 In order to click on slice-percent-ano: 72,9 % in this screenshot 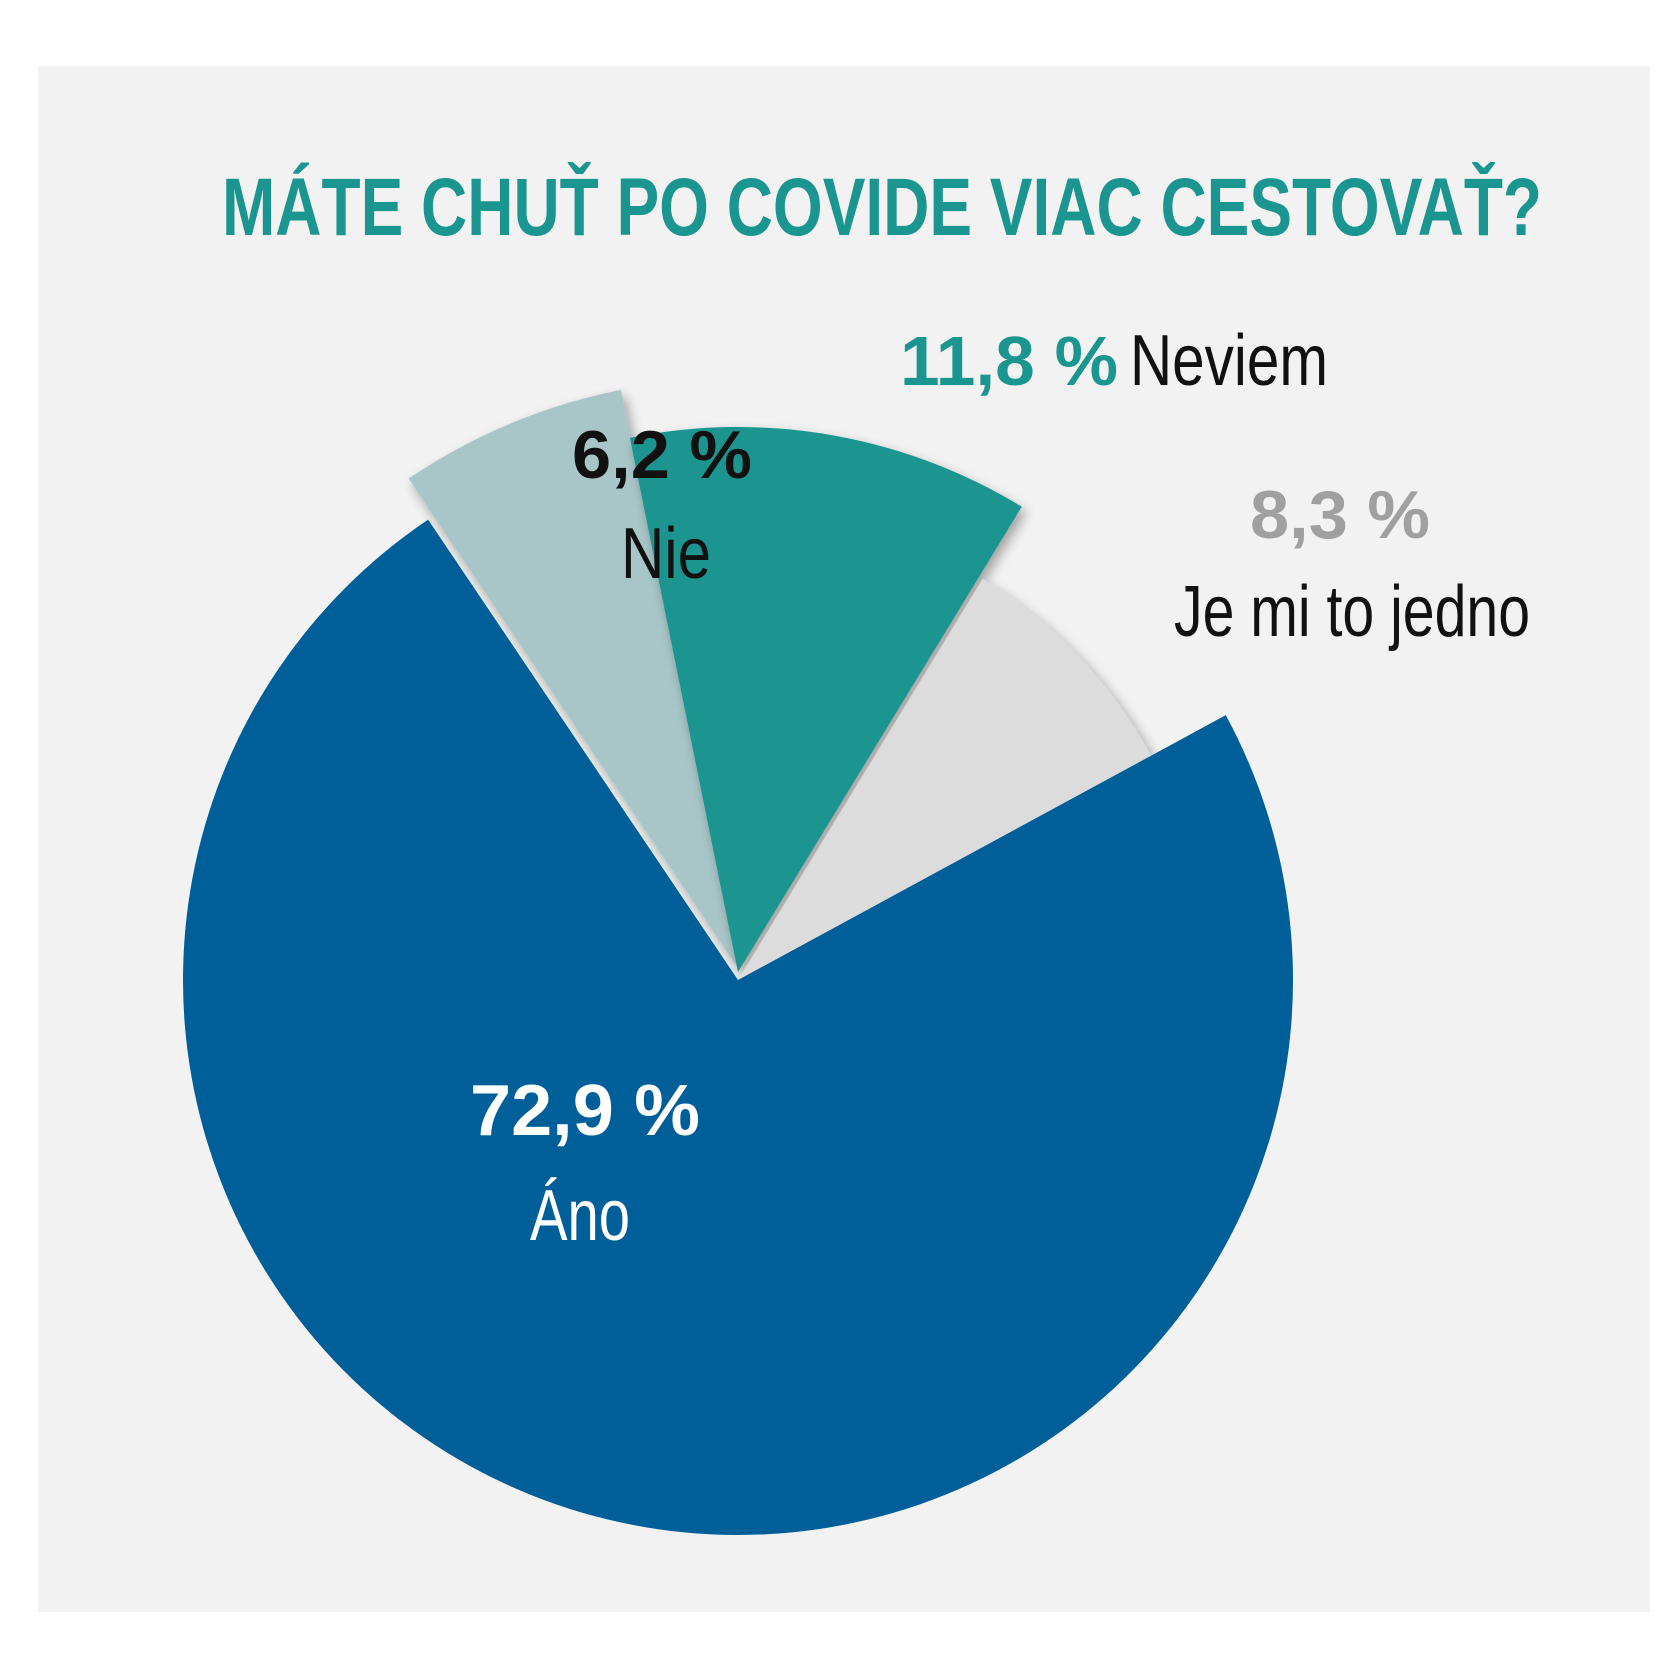, I will do `click(585, 1111)`.